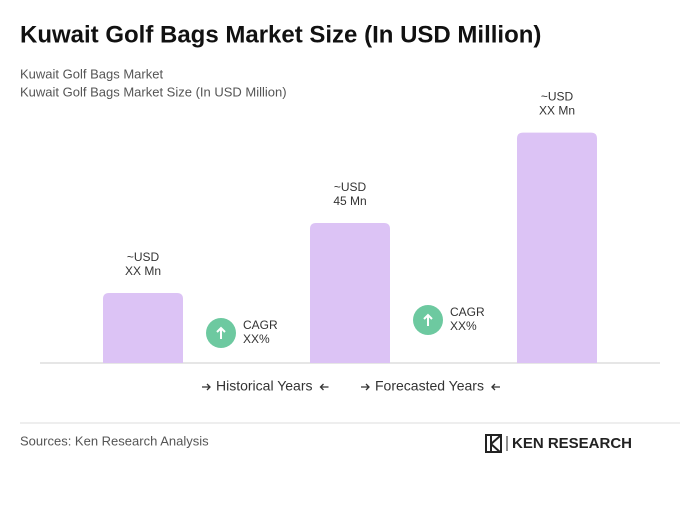 The width and height of the screenshot is (700, 525). Describe the element at coordinates (572, 443) in the screenshot. I see `brand: KEN RESEARCH` at that location.